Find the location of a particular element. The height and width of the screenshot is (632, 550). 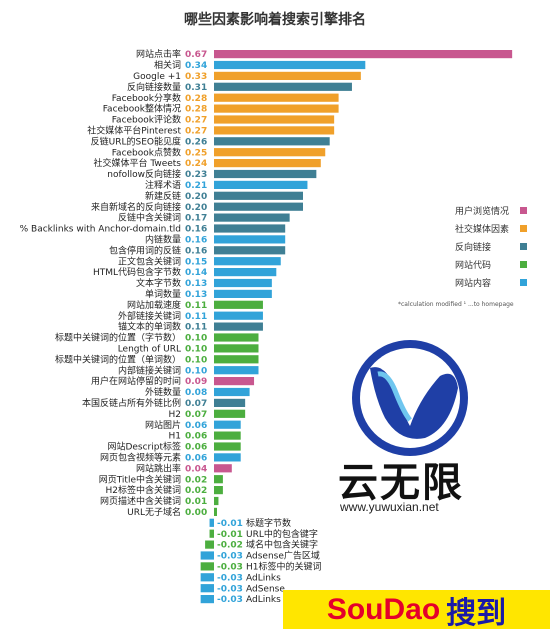

category-label: 内部链接关键词 is located at coordinates (149, 370).